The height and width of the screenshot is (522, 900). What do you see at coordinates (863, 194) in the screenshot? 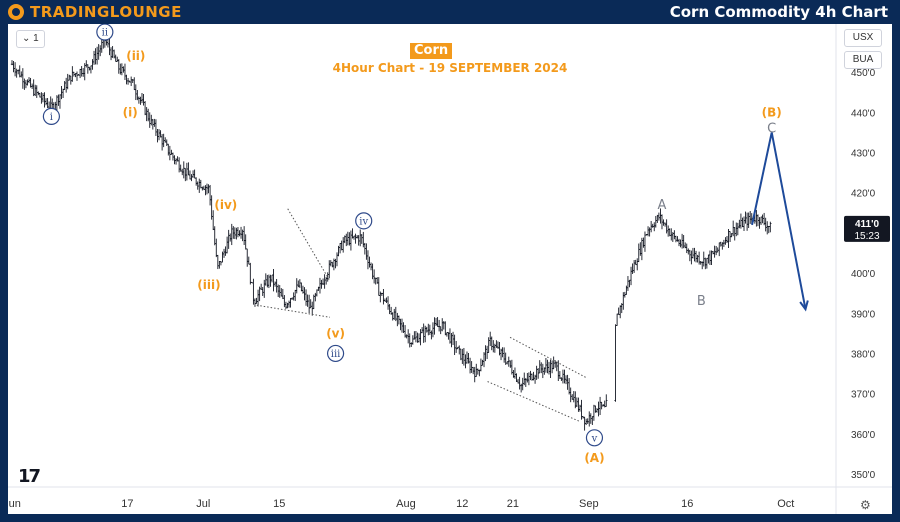
I see `y-tick-label: 420'0` at bounding box center [863, 194].